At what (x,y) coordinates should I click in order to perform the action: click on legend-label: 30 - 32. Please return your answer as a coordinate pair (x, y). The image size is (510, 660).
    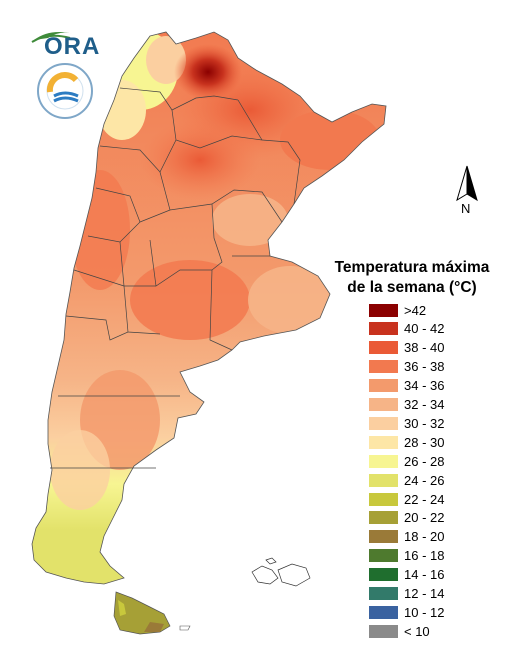
    Looking at the image, I should click on (424, 423).